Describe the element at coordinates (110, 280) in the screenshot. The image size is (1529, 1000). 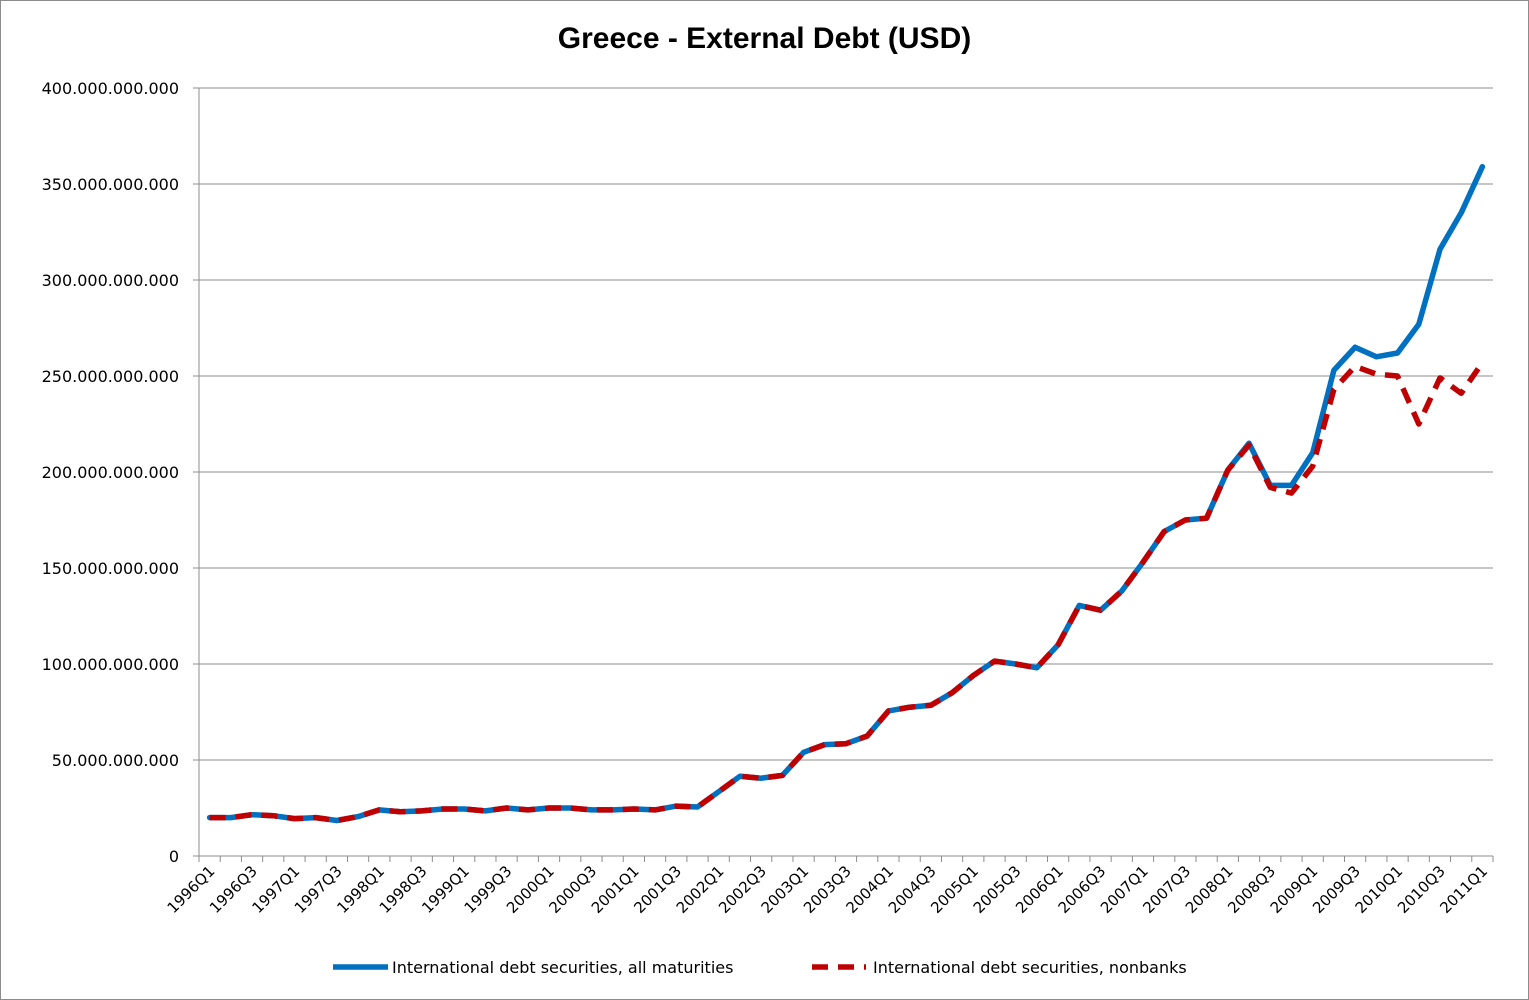
I see `y-tick-label: 300.000.000.000` at that location.